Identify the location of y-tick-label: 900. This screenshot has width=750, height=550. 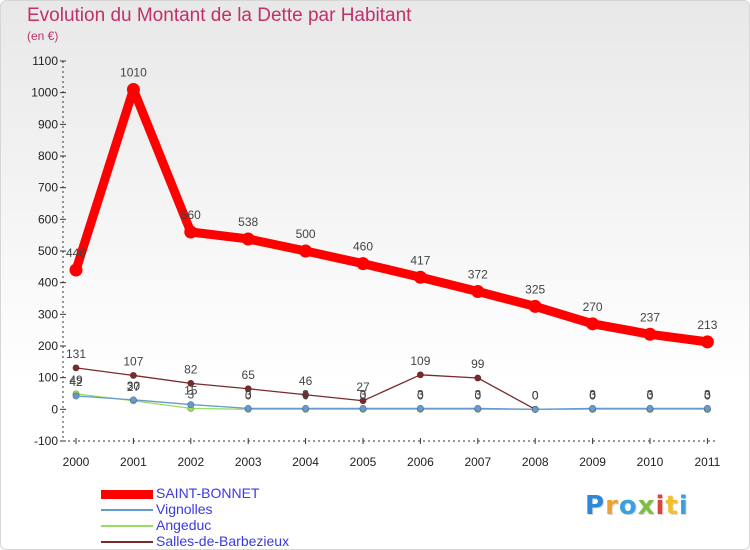
(48, 124).